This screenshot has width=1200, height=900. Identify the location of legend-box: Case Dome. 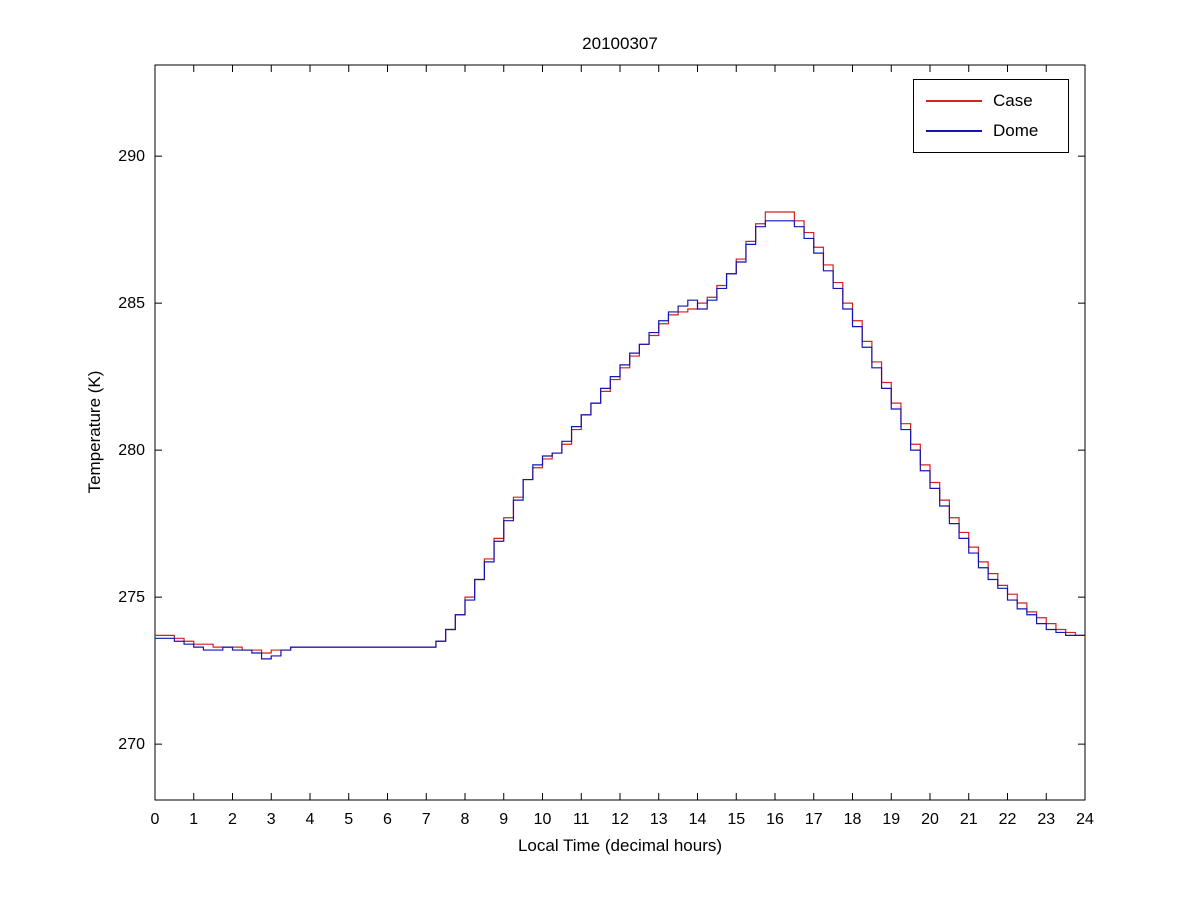
(991, 116).